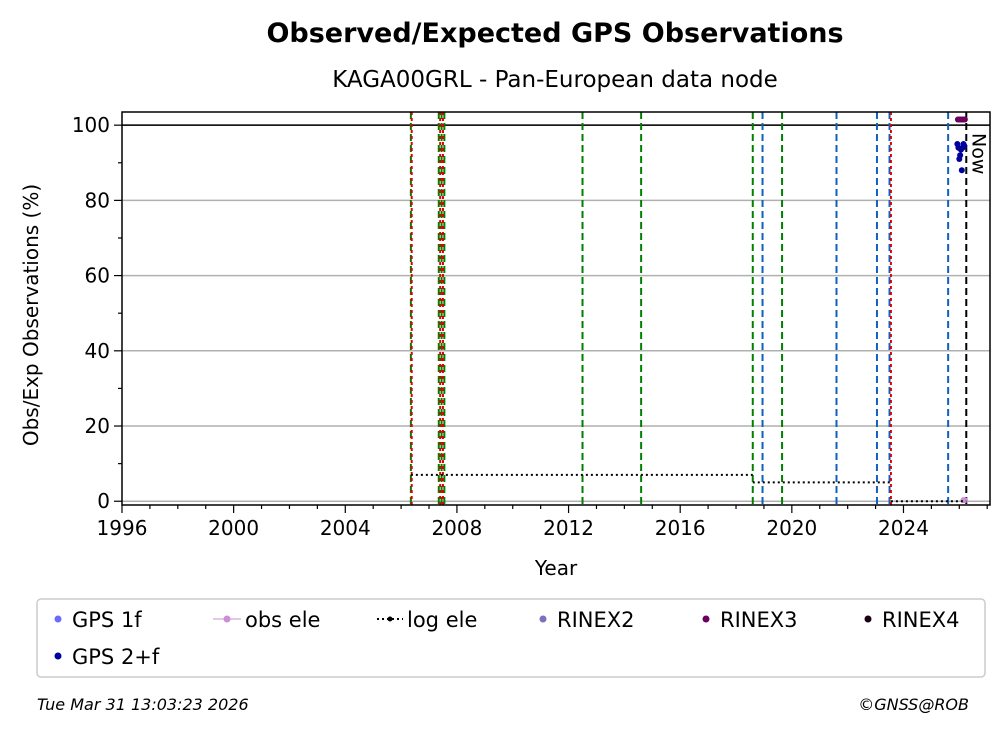 The width and height of the screenshot is (1008, 734). I want to click on x-tick-label: 2020, so click(791, 528).